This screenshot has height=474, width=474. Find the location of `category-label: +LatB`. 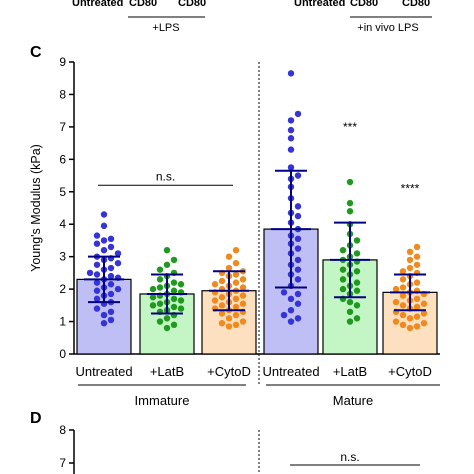

category-label: +LatB is located at coordinates (350, 371).